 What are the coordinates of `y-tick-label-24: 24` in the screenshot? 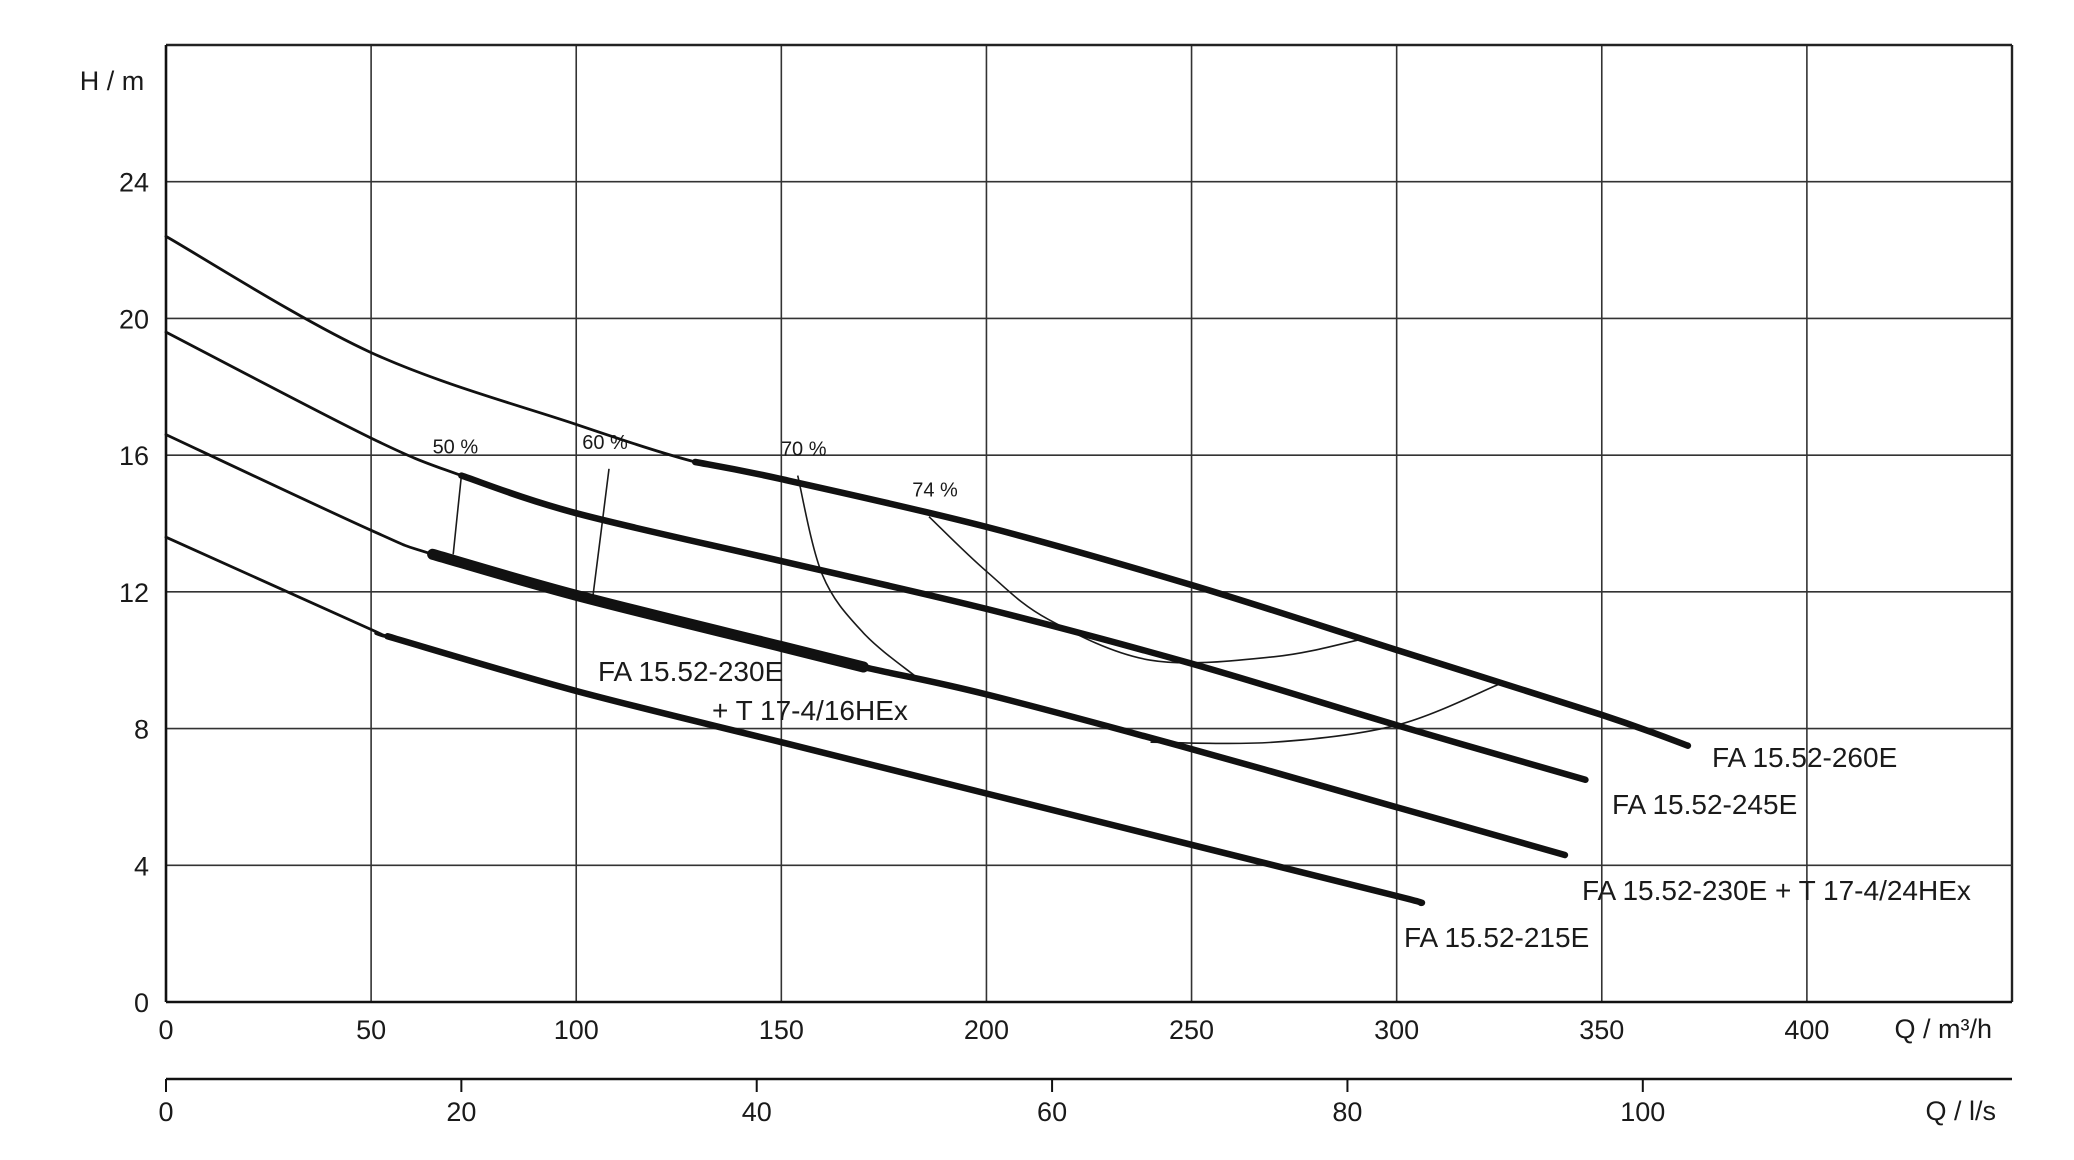 It's located at (134, 183).